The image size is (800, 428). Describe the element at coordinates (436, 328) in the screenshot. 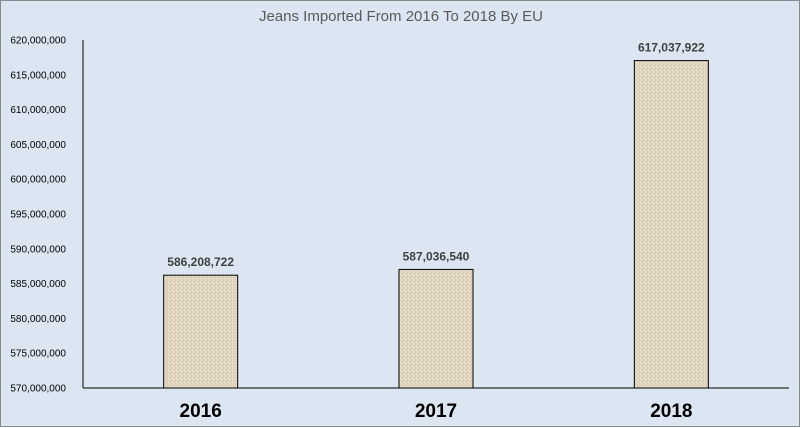

I see `bar-2017` at that location.